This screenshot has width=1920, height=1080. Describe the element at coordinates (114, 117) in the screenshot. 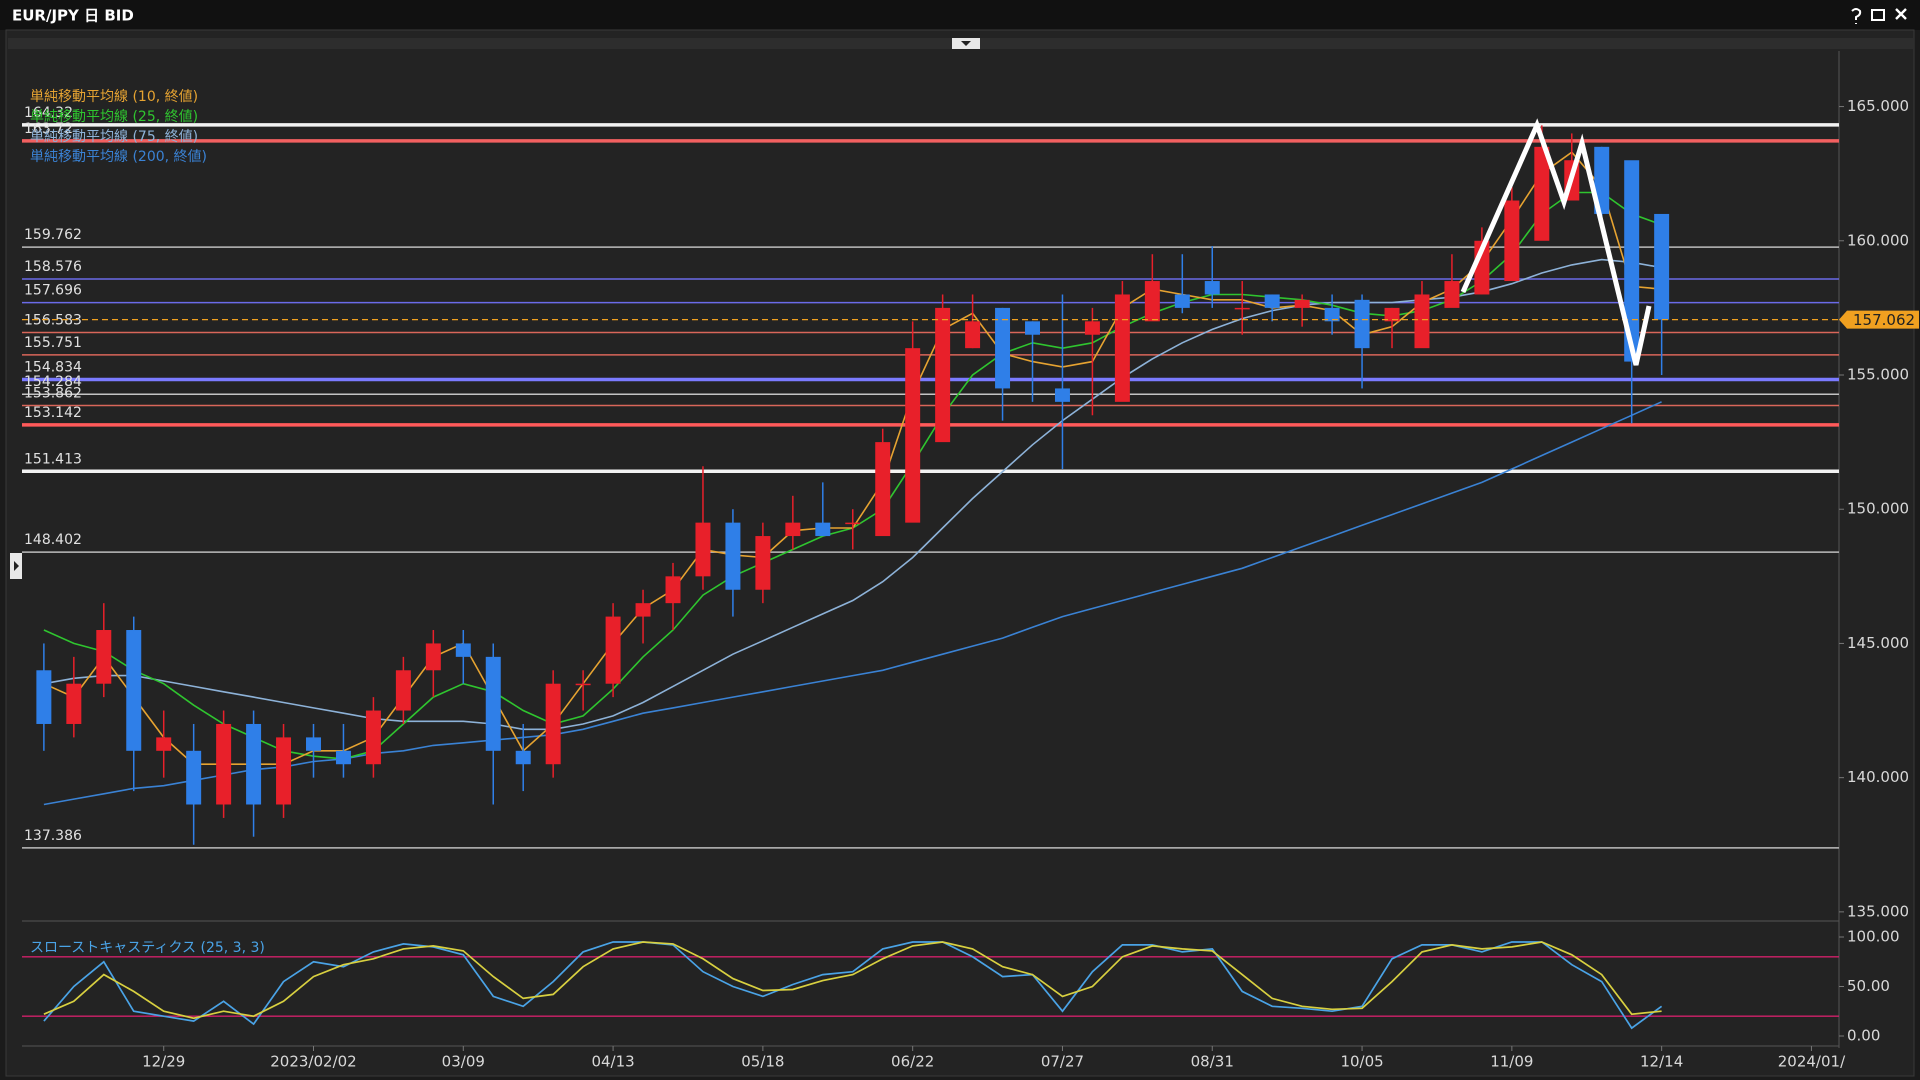

I see `legend-entry: 単純移動平均線 (25, 終値)` at that location.